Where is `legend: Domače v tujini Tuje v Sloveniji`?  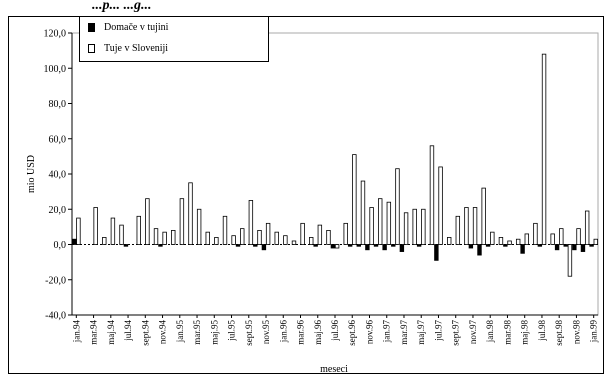 legend: Domače v tujini Tuje v Sloveniji is located at coordinates (174, 39).